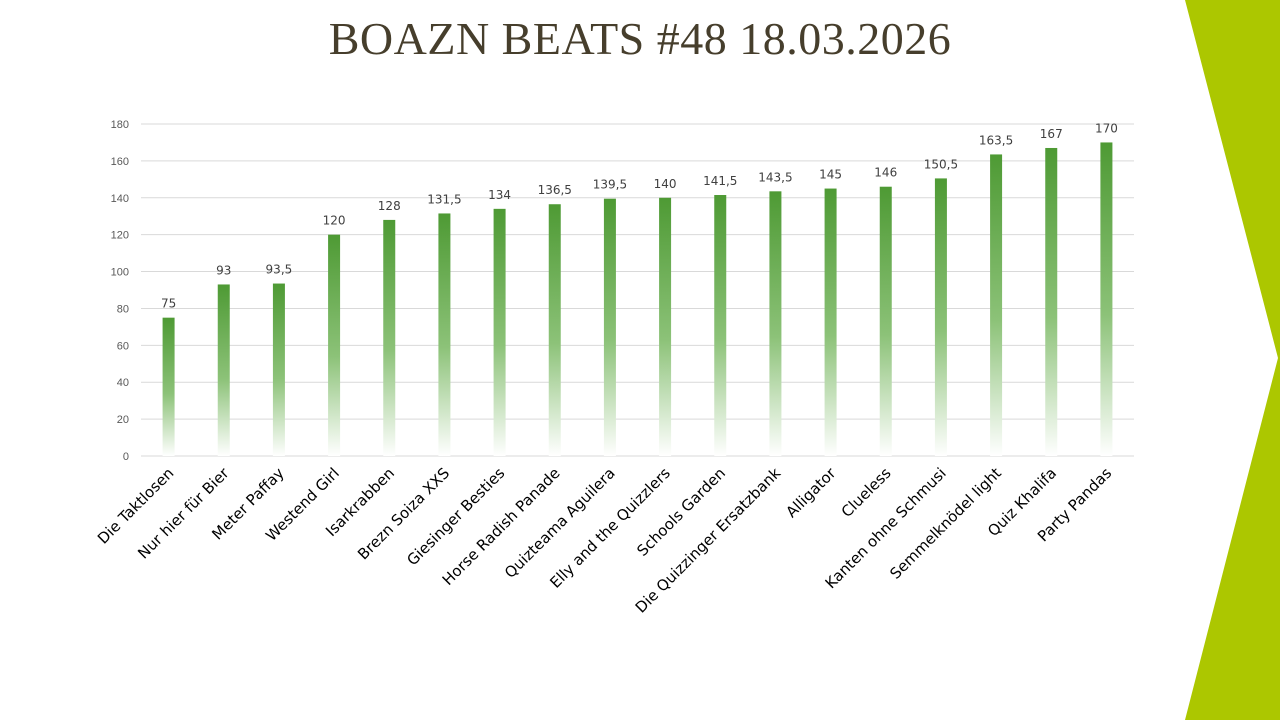  What do you see at coordinates (120, 291) in the screenshot?
I see `y-axis-ticks: 0 20 40 60 80 100 120 140 160 180` at bounding box center [120, 291].